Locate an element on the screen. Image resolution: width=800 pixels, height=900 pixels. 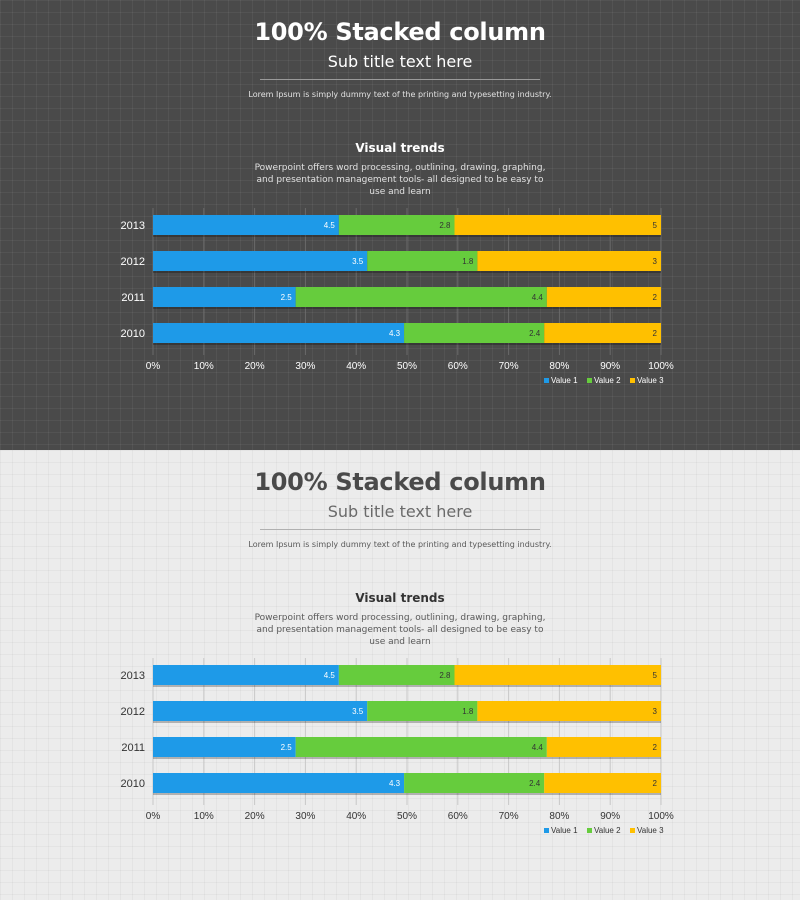
title-divider is located at coordinates (400, 529).